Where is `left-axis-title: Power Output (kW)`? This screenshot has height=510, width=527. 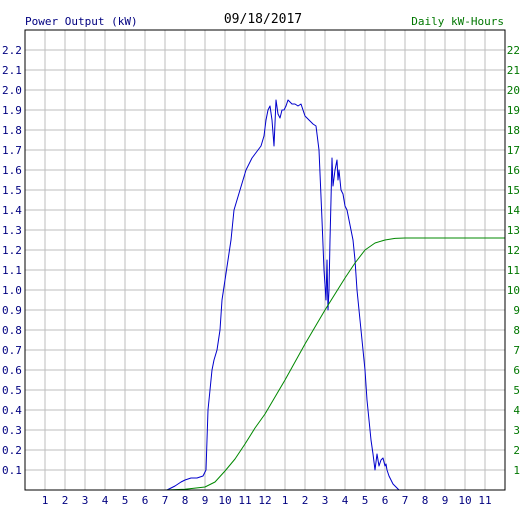
left-axis-title: Power Output (kW) is located at coordinates (81, 21).